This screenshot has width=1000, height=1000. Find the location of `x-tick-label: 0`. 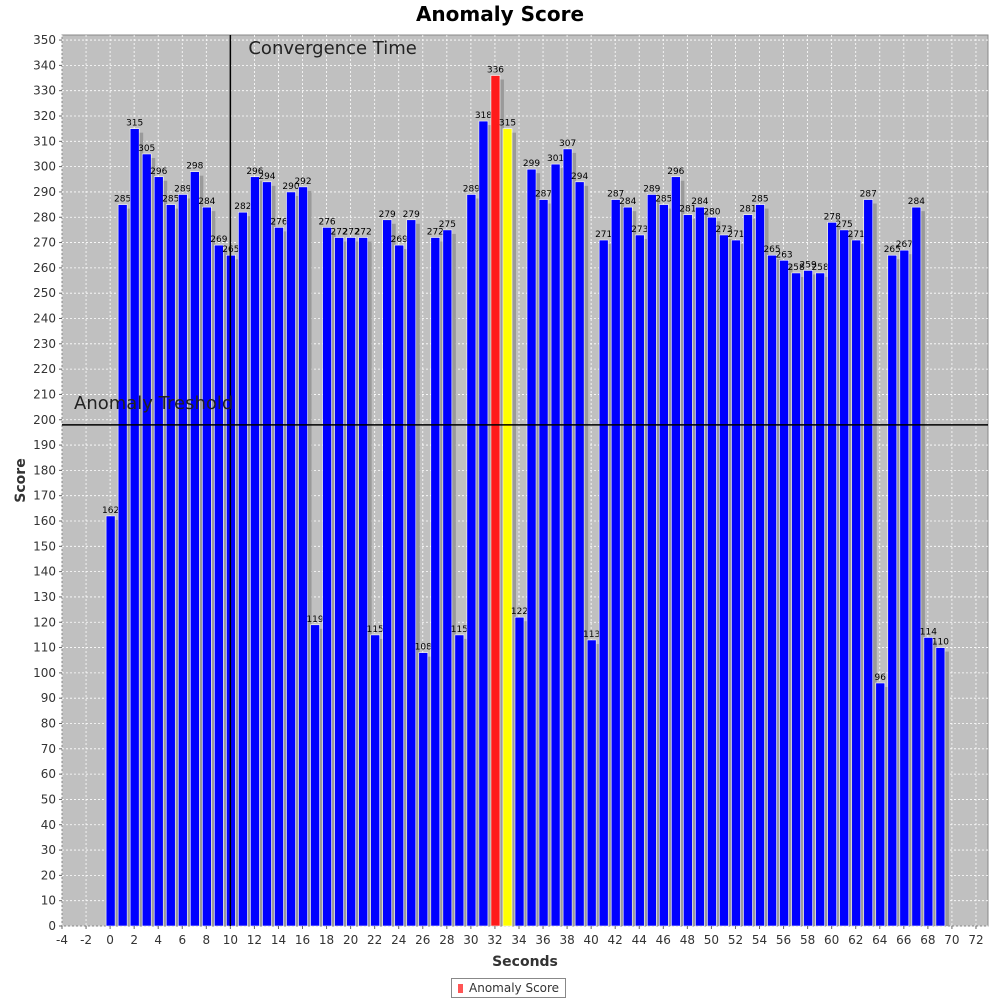

x-tick-label: 0 is located at coordinates (110, 940).